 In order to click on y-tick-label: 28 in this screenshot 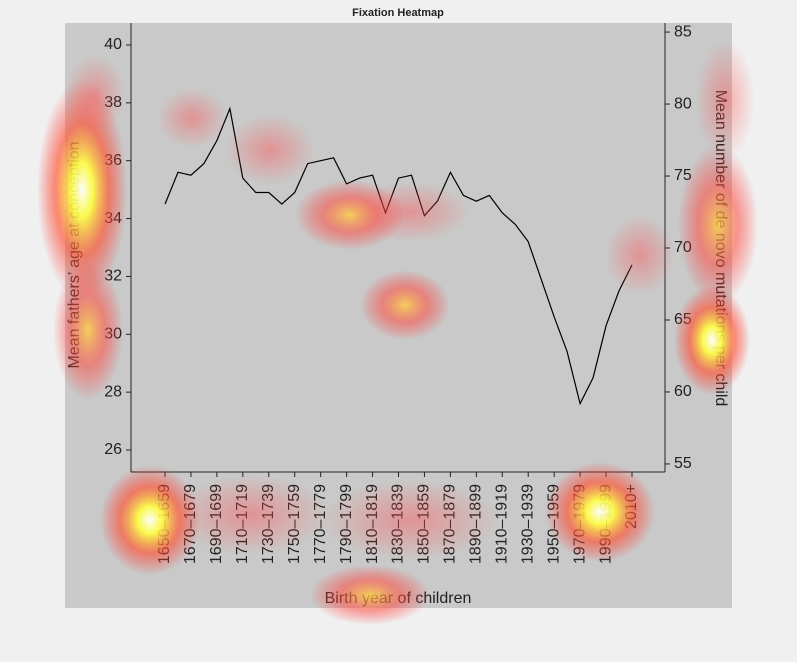, I will do `click(113, 391)`.